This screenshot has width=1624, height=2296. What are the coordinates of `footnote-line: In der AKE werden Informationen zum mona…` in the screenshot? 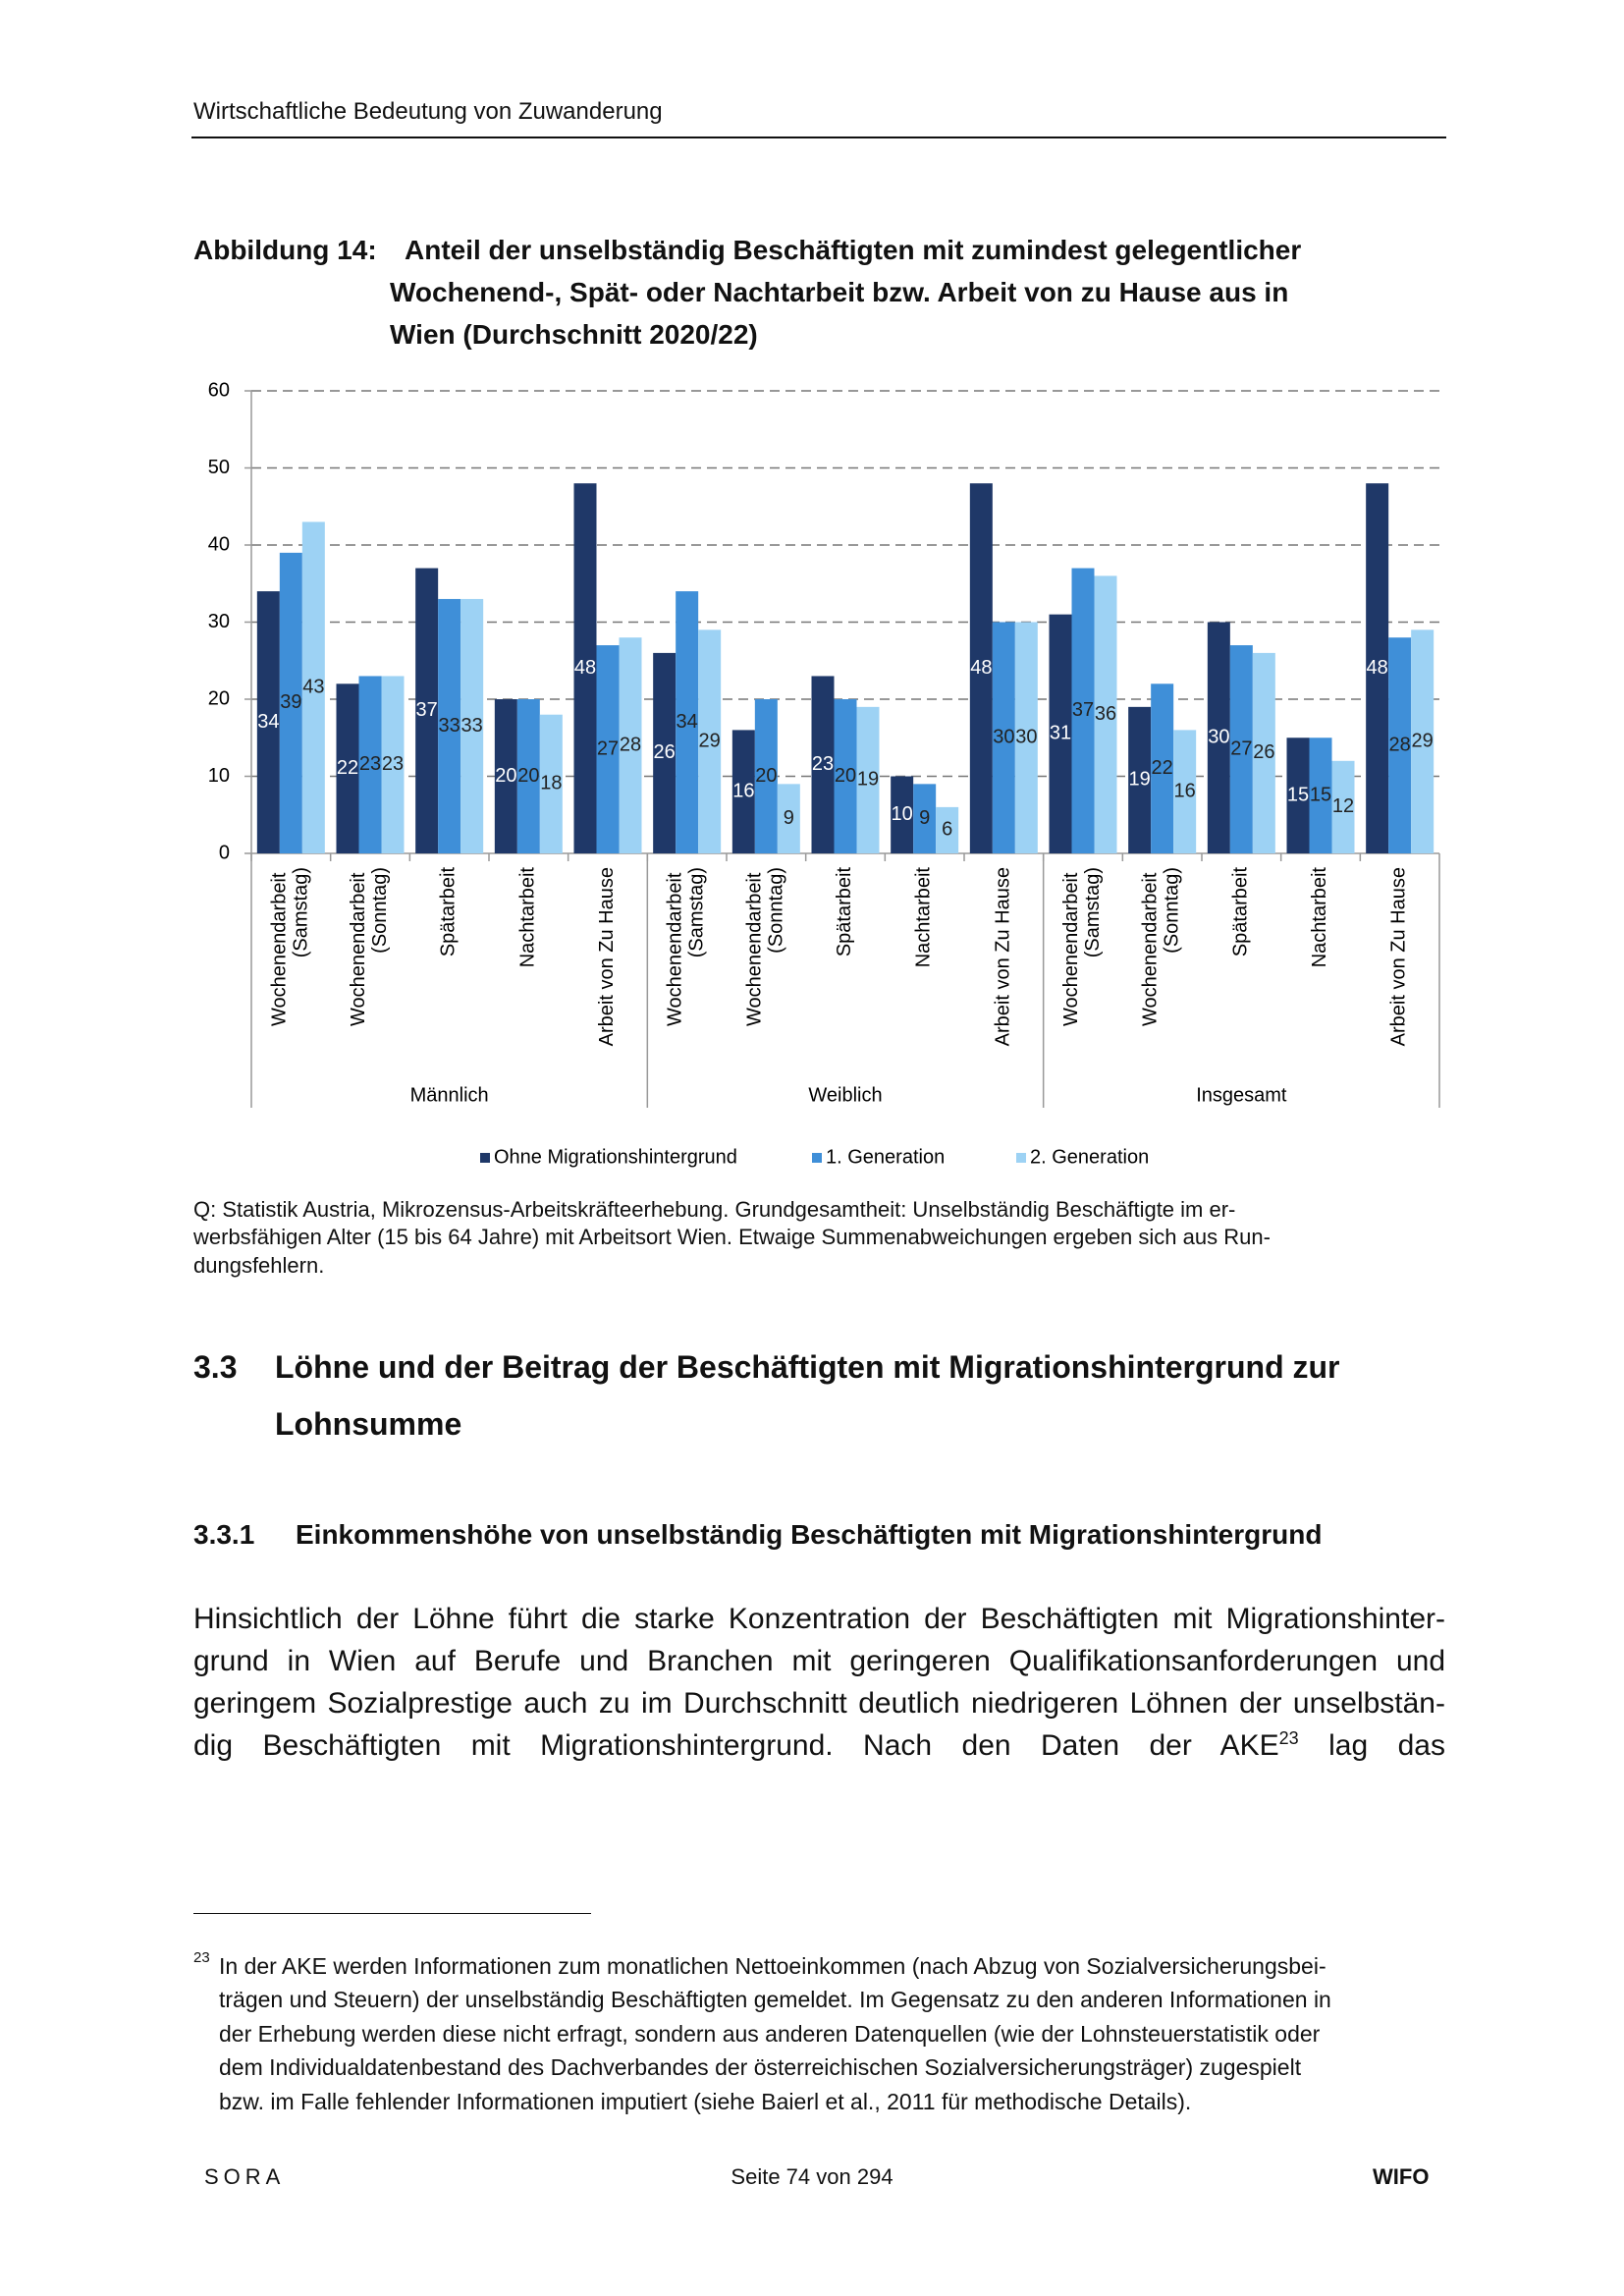 It's located at (772, 1966).